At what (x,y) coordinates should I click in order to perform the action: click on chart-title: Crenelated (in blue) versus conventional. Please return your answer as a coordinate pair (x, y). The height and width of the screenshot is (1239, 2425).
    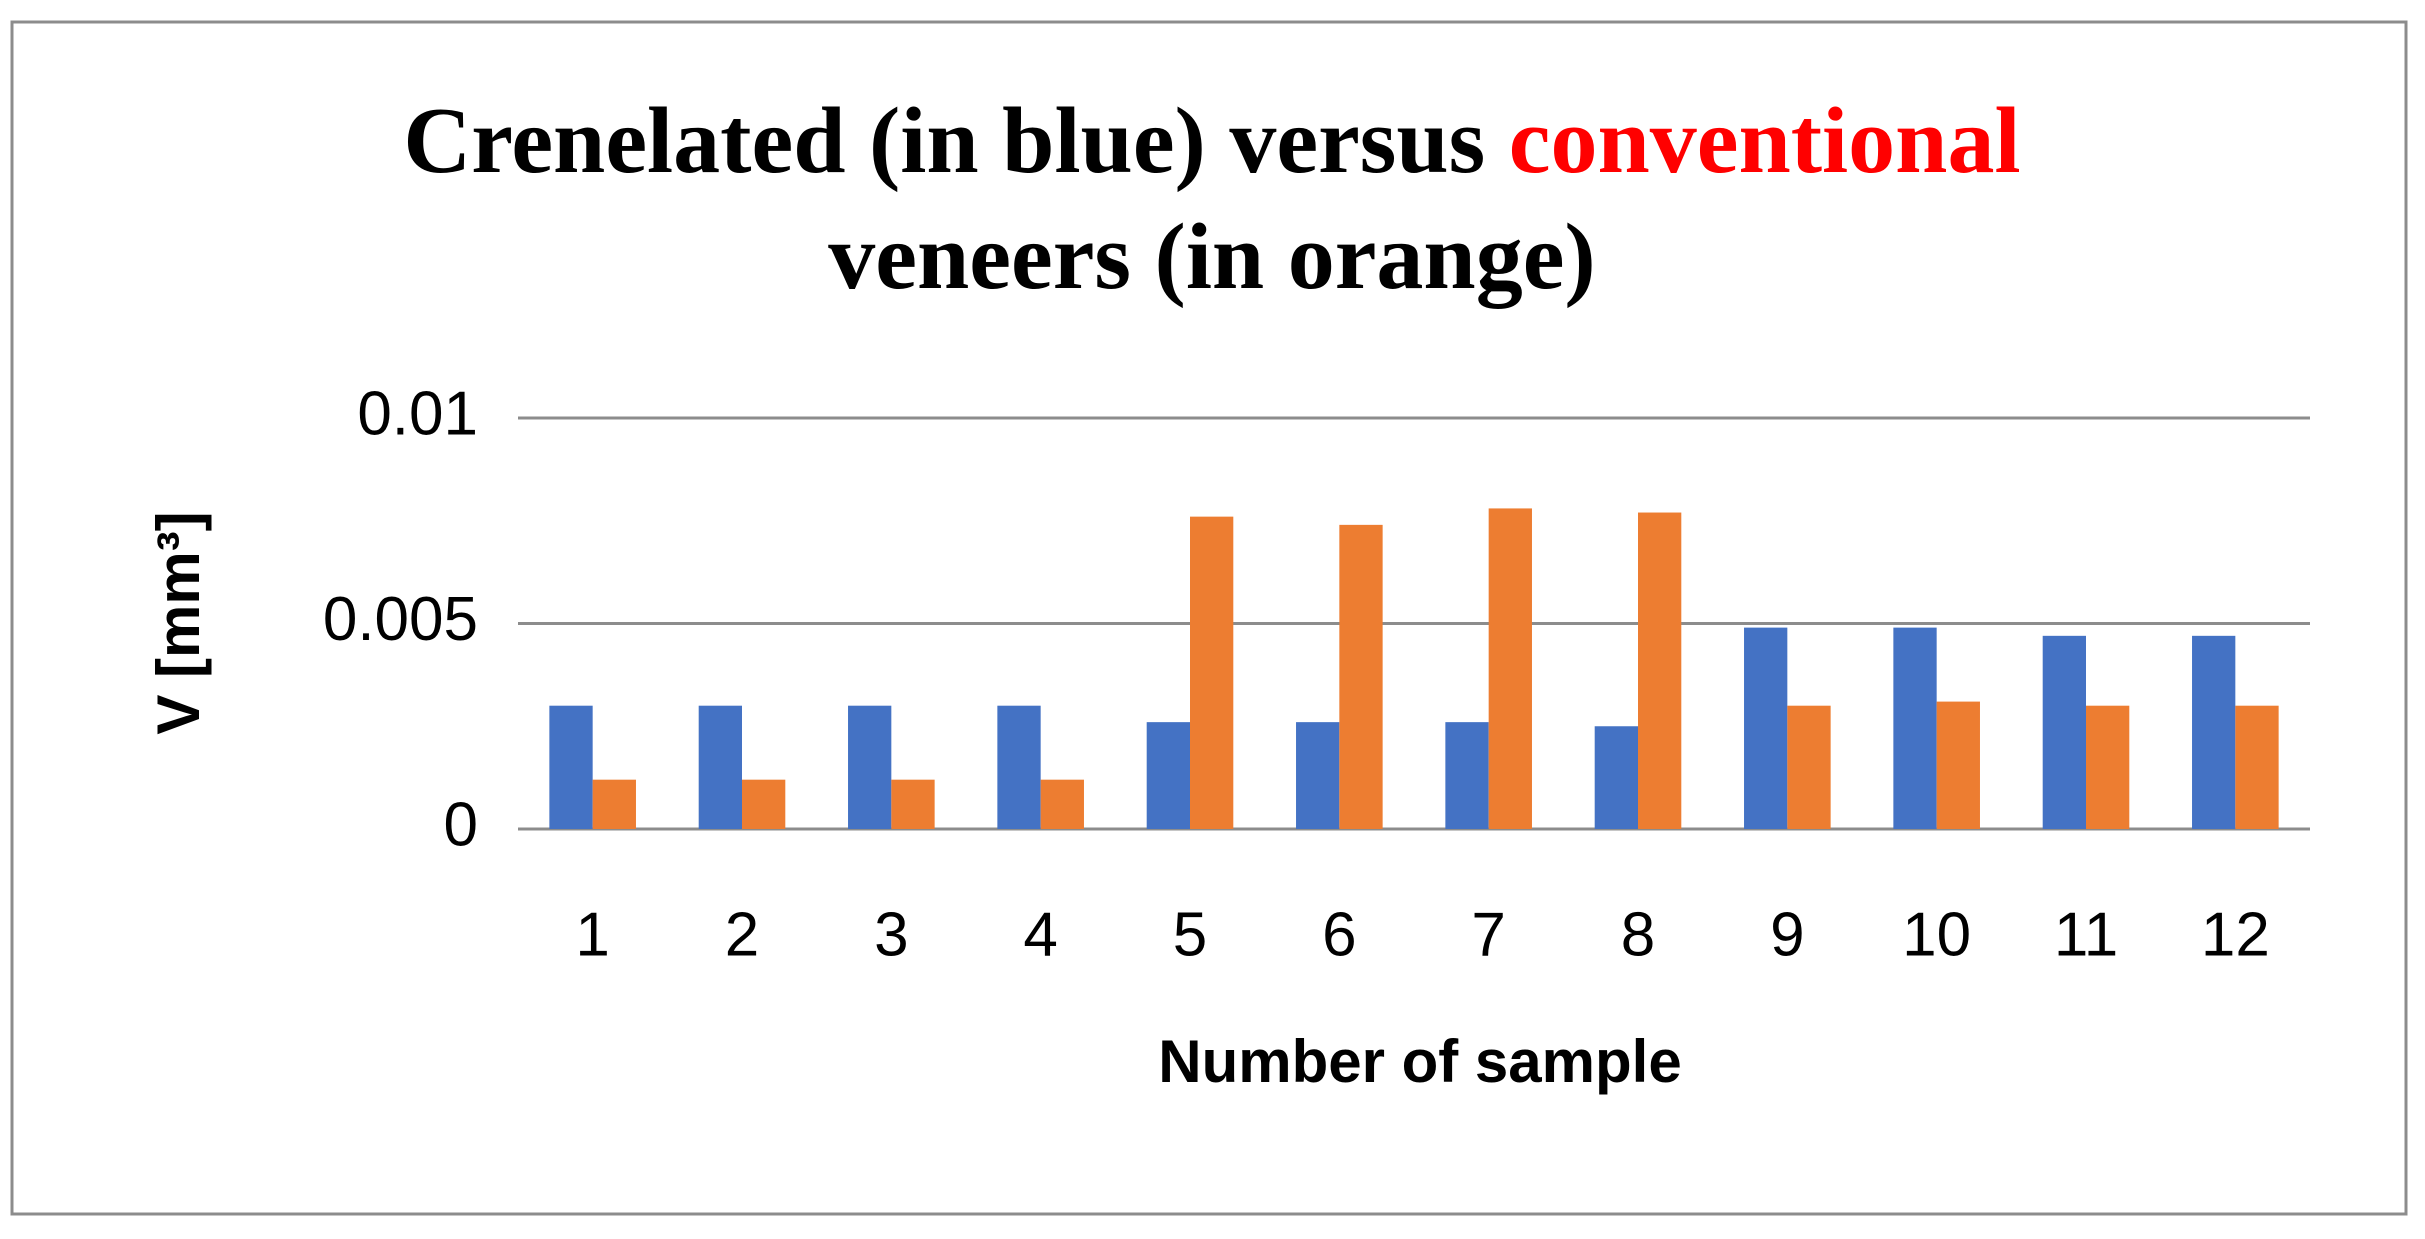
    Looking at the image, I should click on (1211, 141).